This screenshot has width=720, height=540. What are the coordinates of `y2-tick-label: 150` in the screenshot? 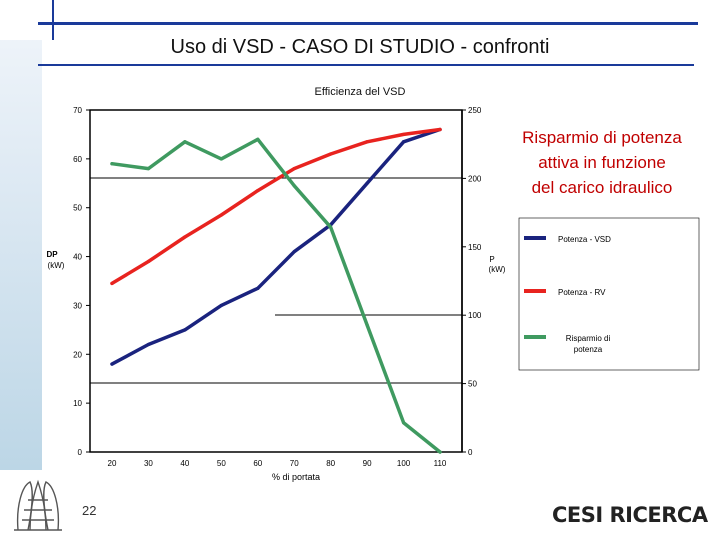 It's located at (475, 247).